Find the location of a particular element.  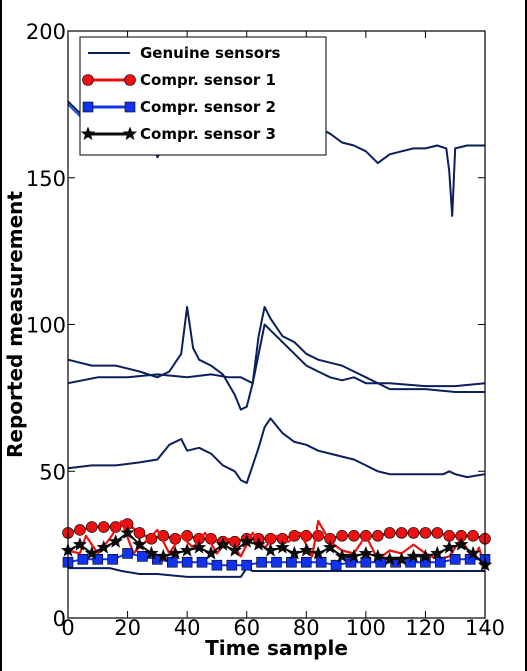

x-tick-label: 80 is located at coordinates (306, 628).